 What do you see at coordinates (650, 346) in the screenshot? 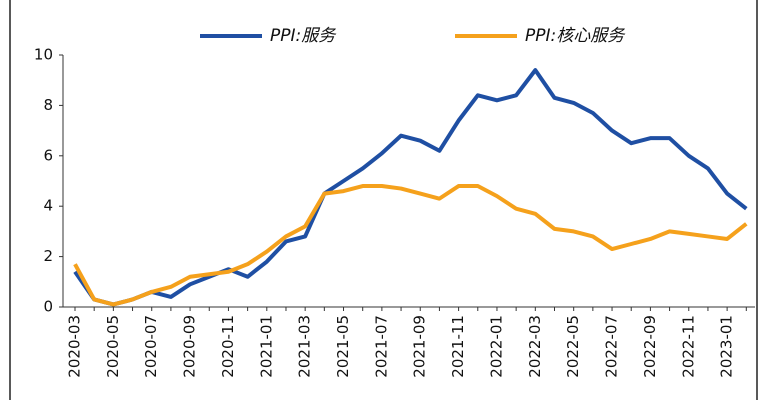
I see `x-tick-label: 2022-09` at bounding box center [650, 346].